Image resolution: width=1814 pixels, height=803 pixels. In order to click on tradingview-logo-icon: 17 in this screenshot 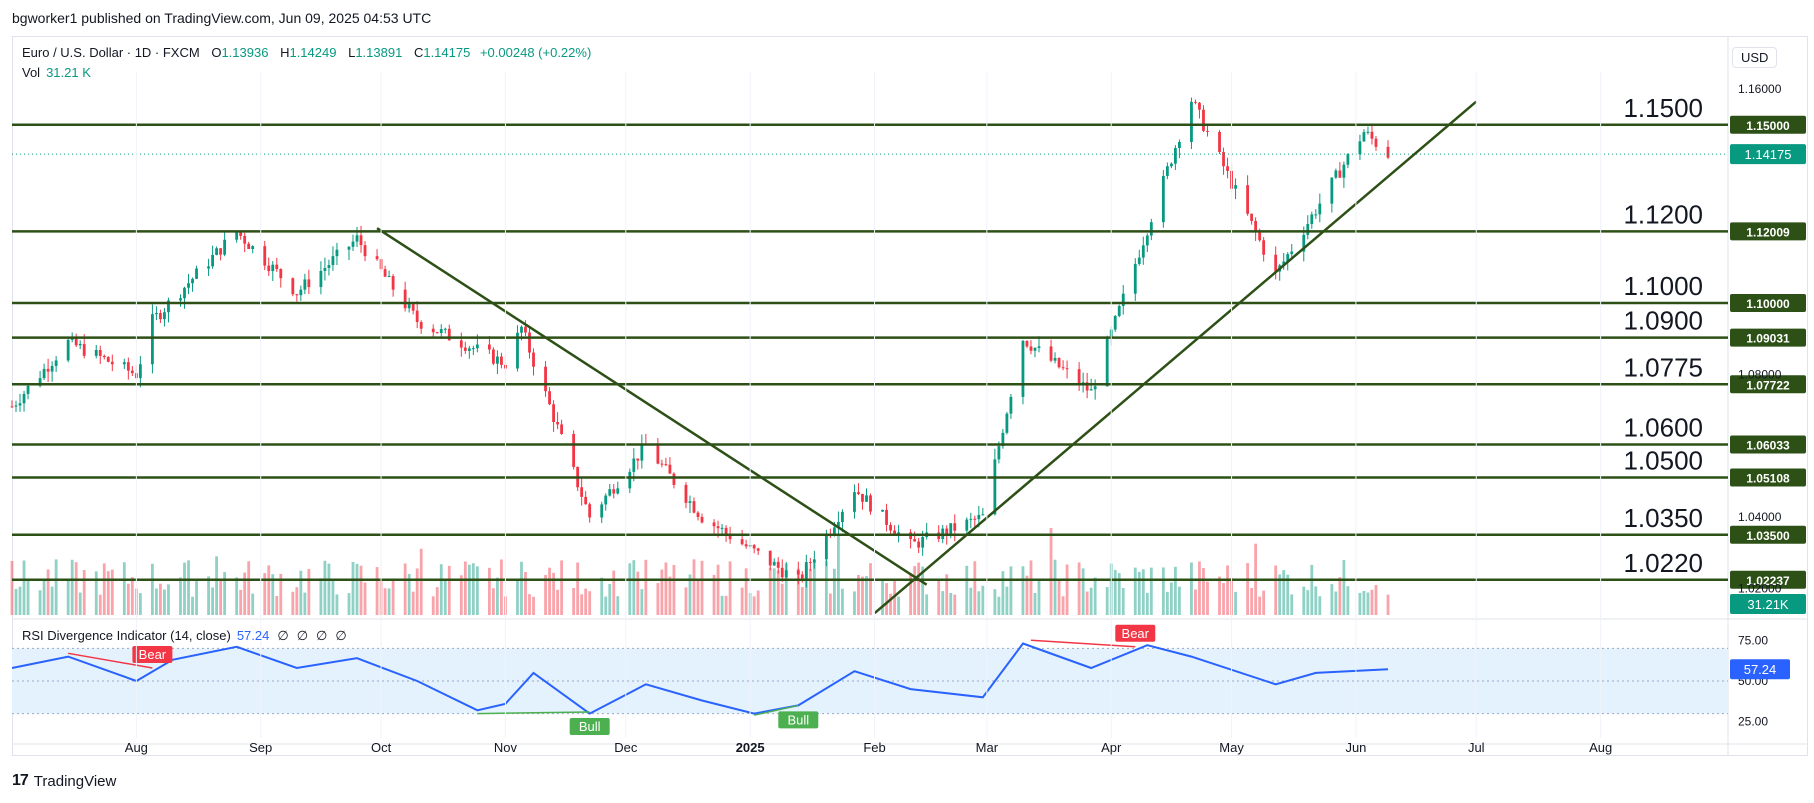, I will do `click(20, 780)`.